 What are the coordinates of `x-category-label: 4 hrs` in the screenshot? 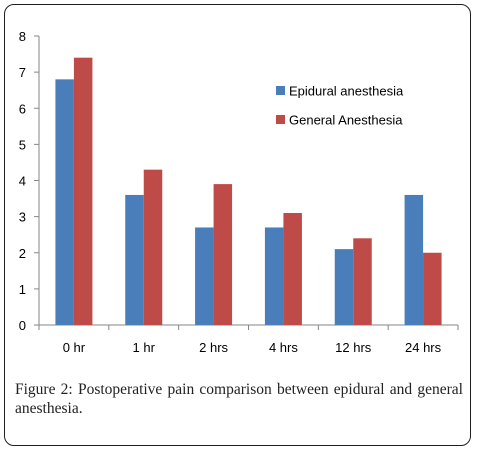 It's located at (283, 347).